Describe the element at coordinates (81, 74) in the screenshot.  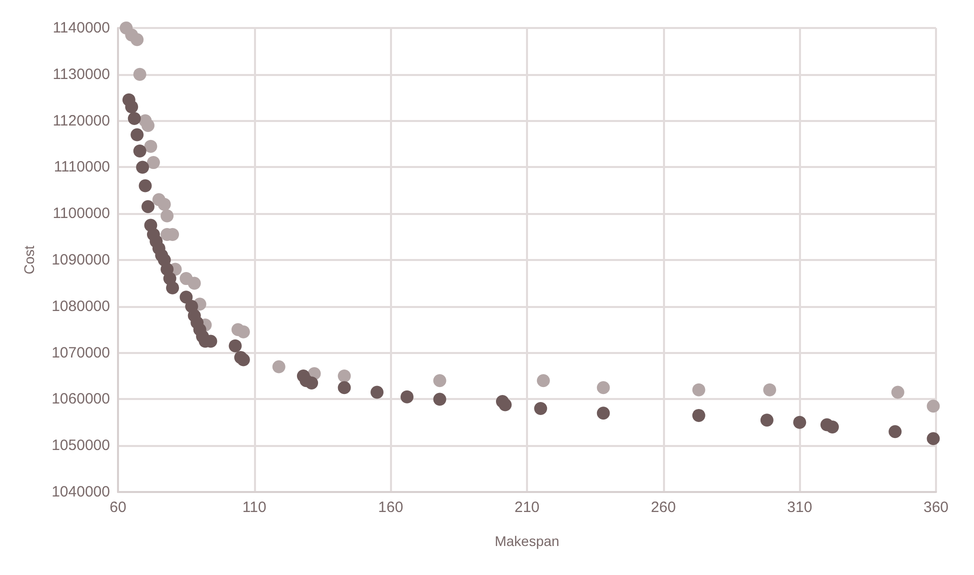
I see `y-tick-label: 1130000` at that location.